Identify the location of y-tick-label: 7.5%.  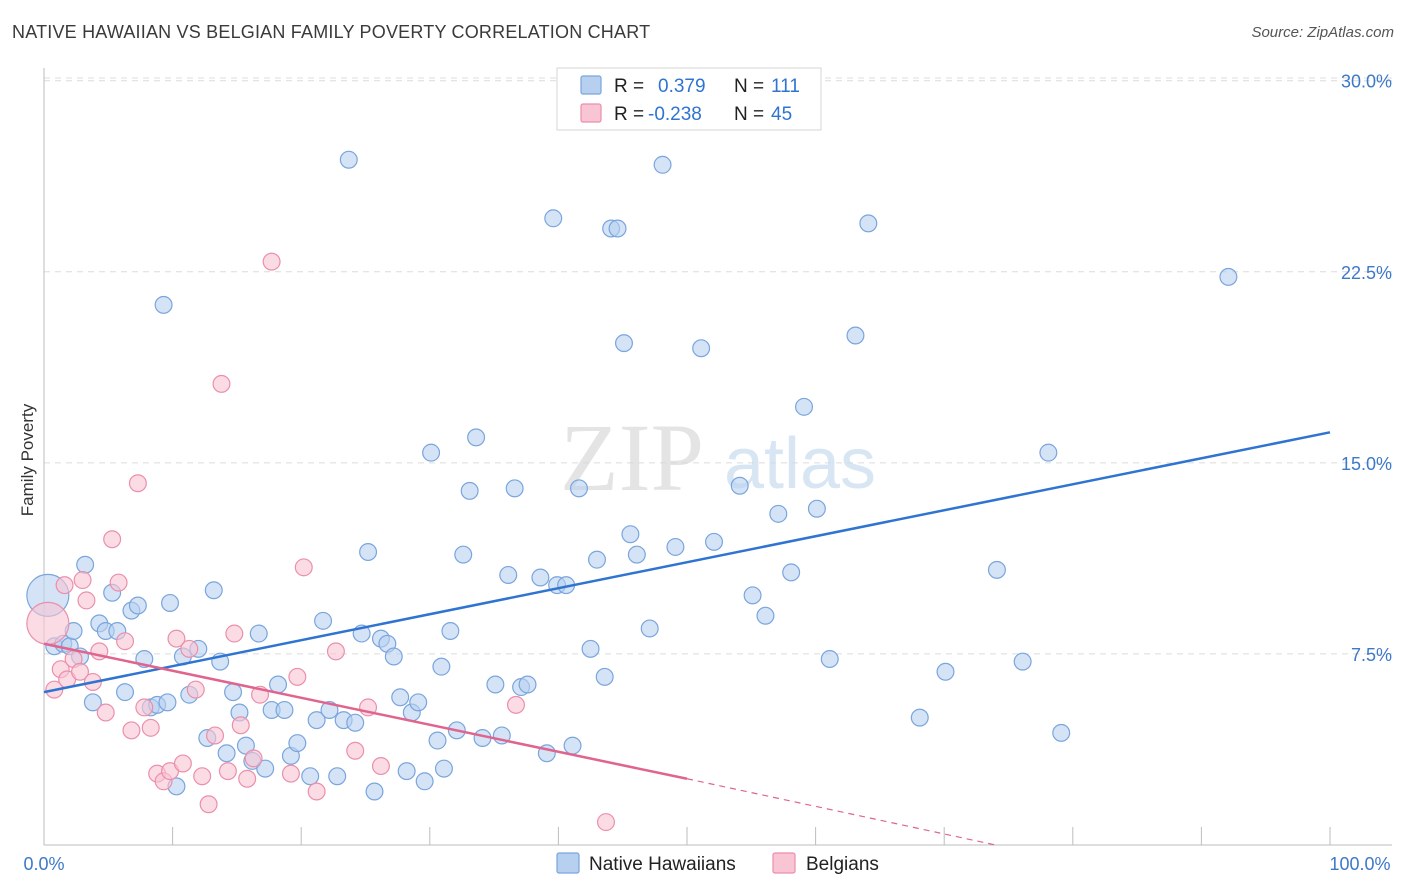
(1371, 655).